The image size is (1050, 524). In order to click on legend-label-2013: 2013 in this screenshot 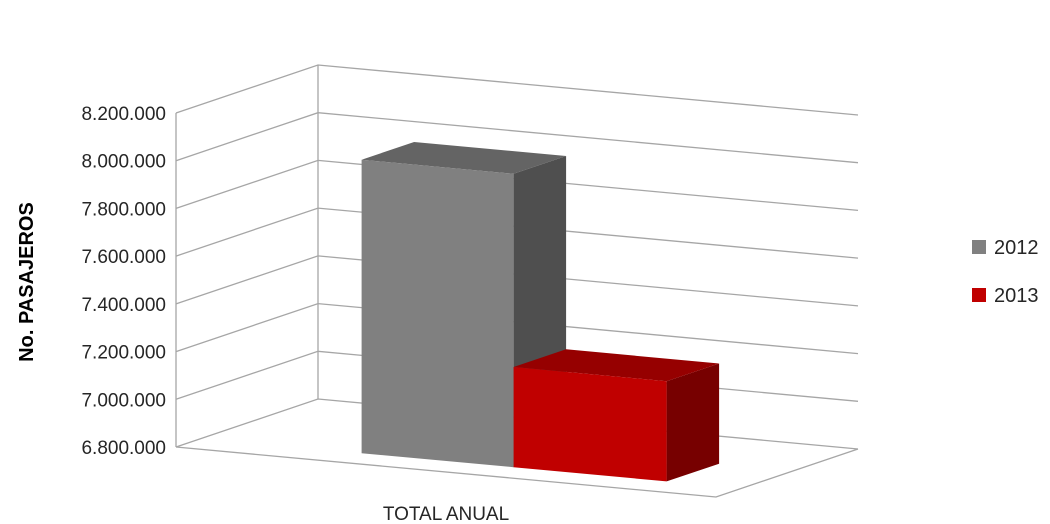, I will do `click(1016, 296)`.